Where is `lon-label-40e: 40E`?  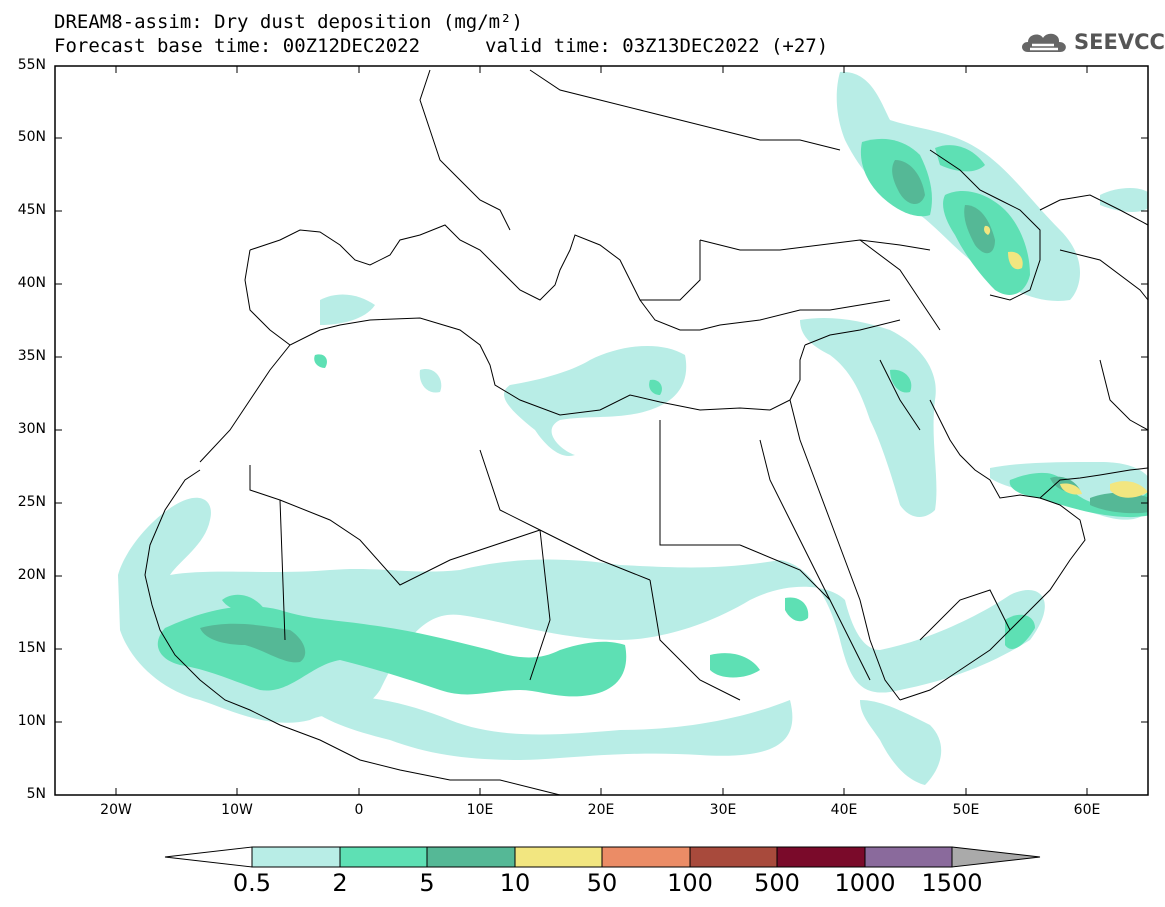 lon-label-40e: 40E is located at coordinates (844, 810).